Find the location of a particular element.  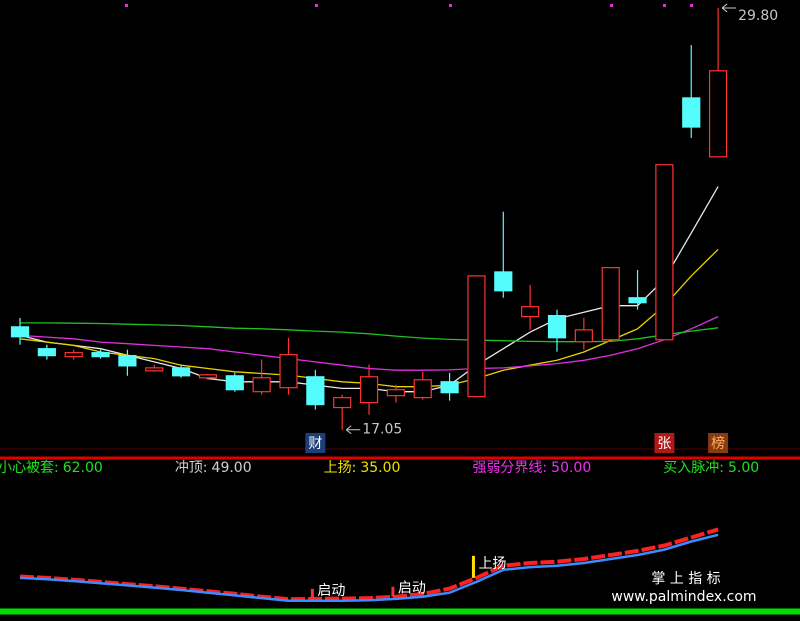

moving-average-line is located at coordinates (369, 332).